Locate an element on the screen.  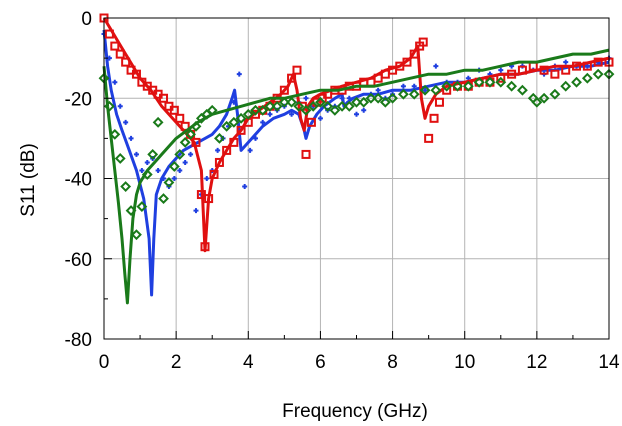
y-tick-label: -60 is located at coordinates (78, 260).